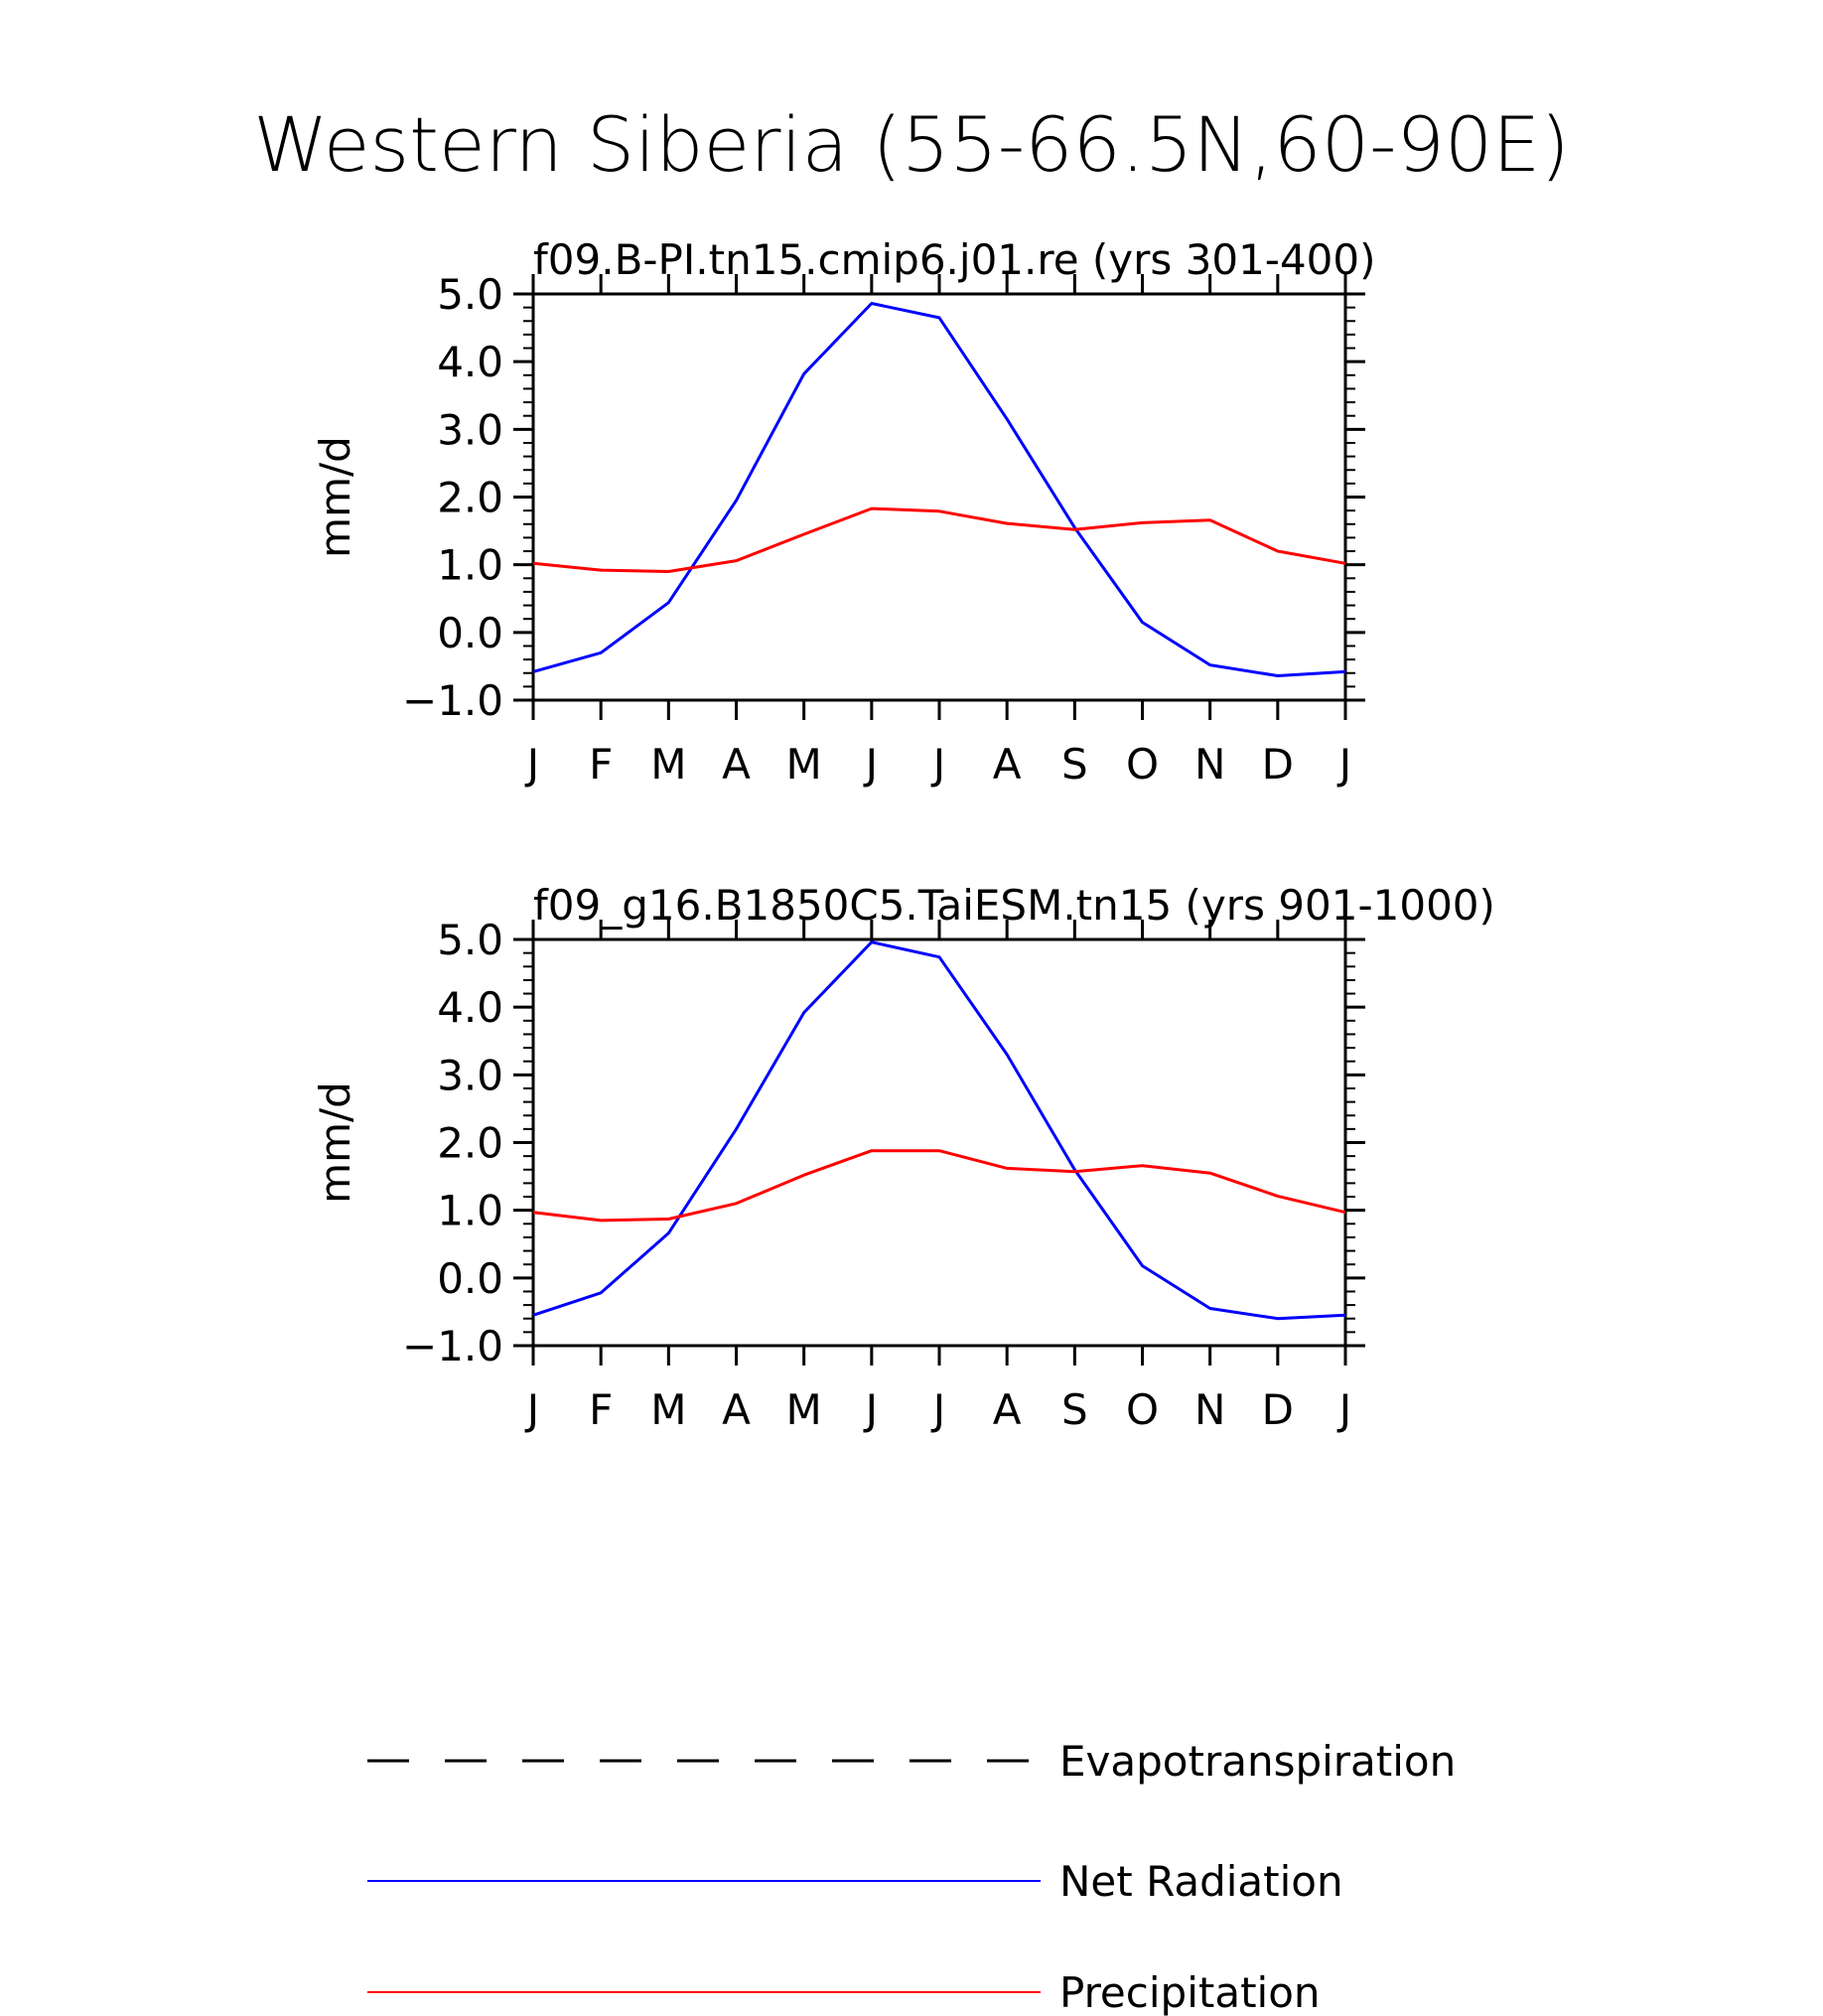  What do you see at coordinates (912, 144) in the screenshot?
I see `figure-title: Western Siberia (55-66.5N,60-90E)` at bounding box center [912, 144].